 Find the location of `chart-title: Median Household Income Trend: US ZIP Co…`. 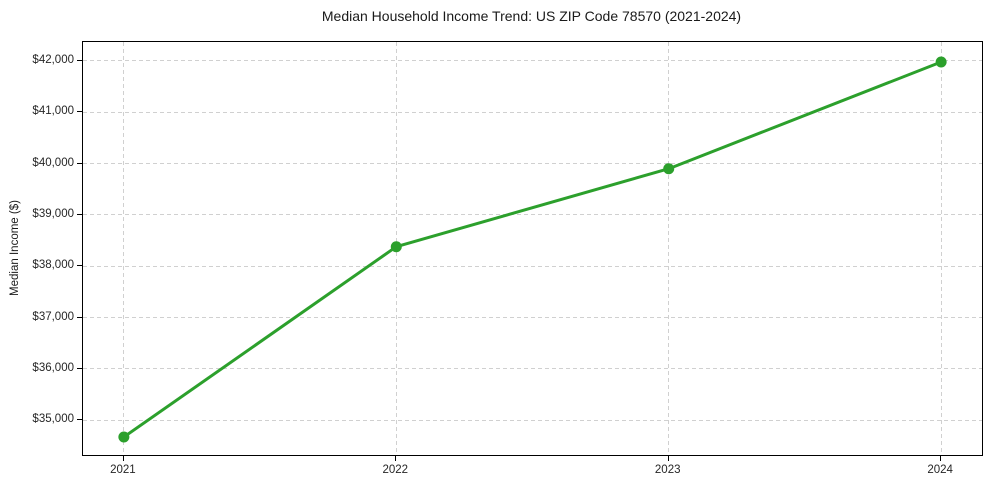

chart-title: Median Household Income Trend: US ZIP Co… is located at coordinates (531, 16).